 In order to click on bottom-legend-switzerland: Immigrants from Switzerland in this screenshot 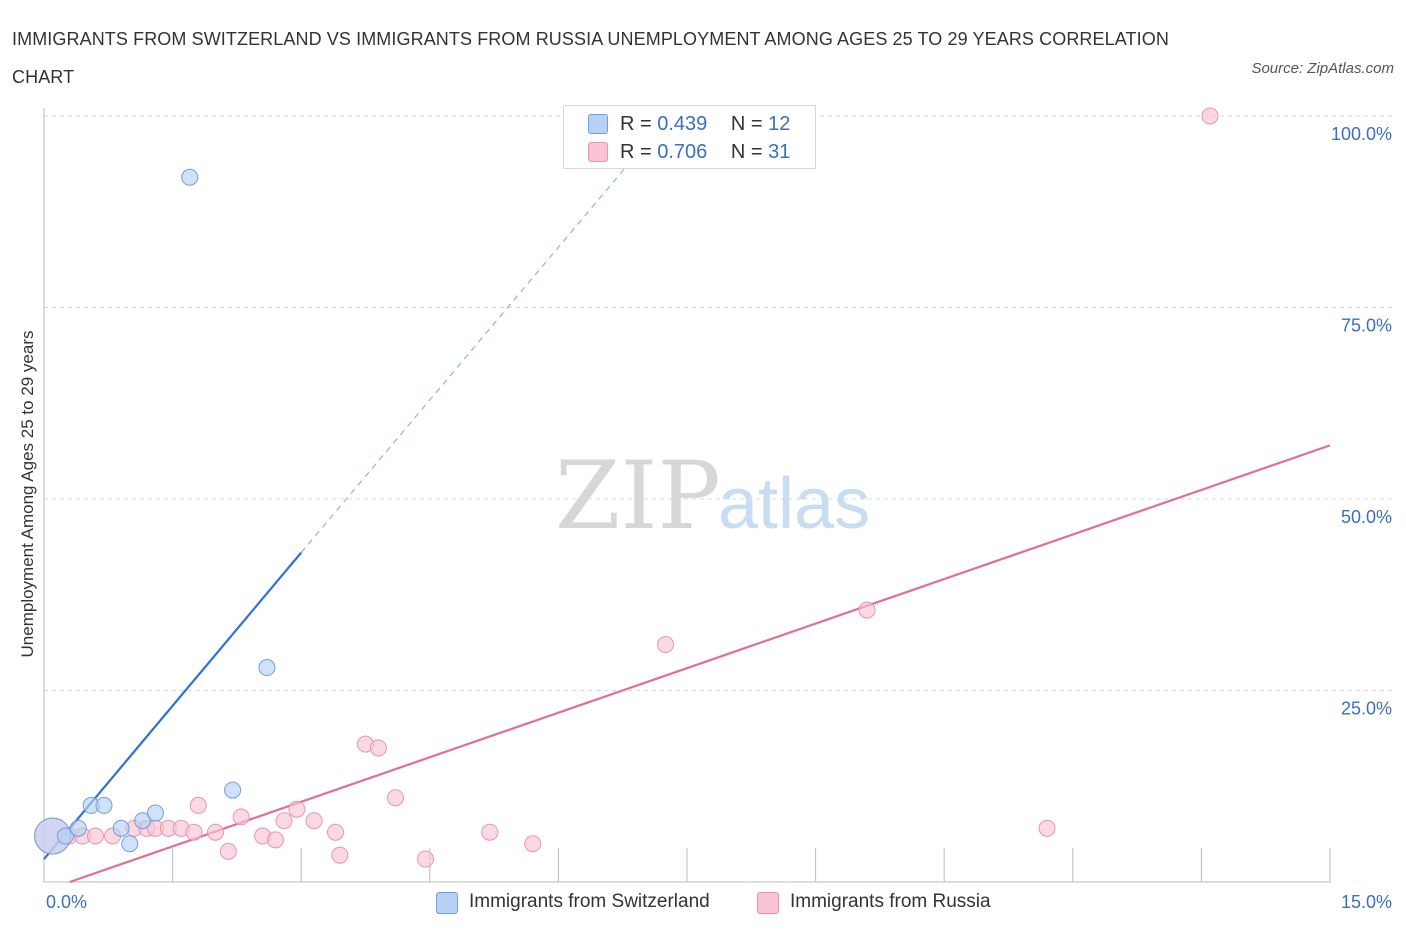, I will do `click(586, 902)`.